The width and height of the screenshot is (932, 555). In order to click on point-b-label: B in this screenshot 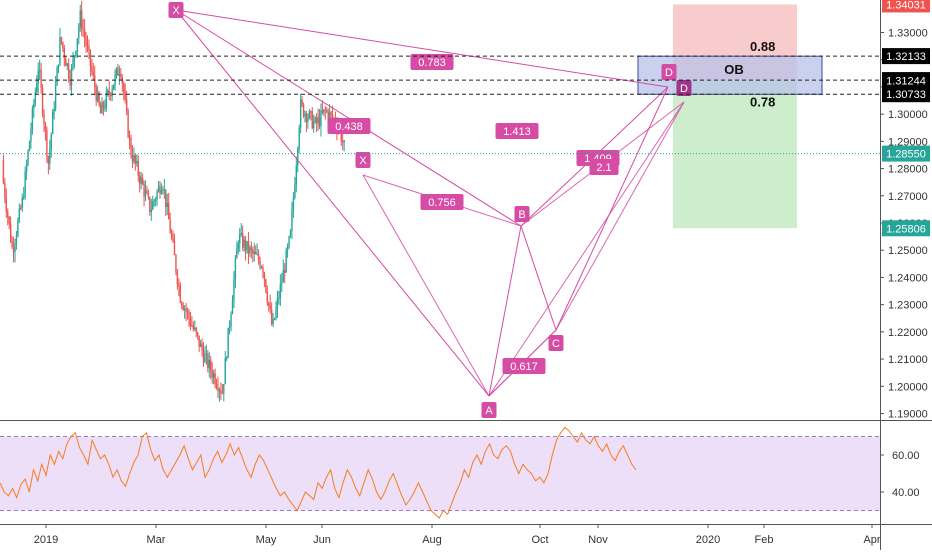, I will do `click(521, 215)`.